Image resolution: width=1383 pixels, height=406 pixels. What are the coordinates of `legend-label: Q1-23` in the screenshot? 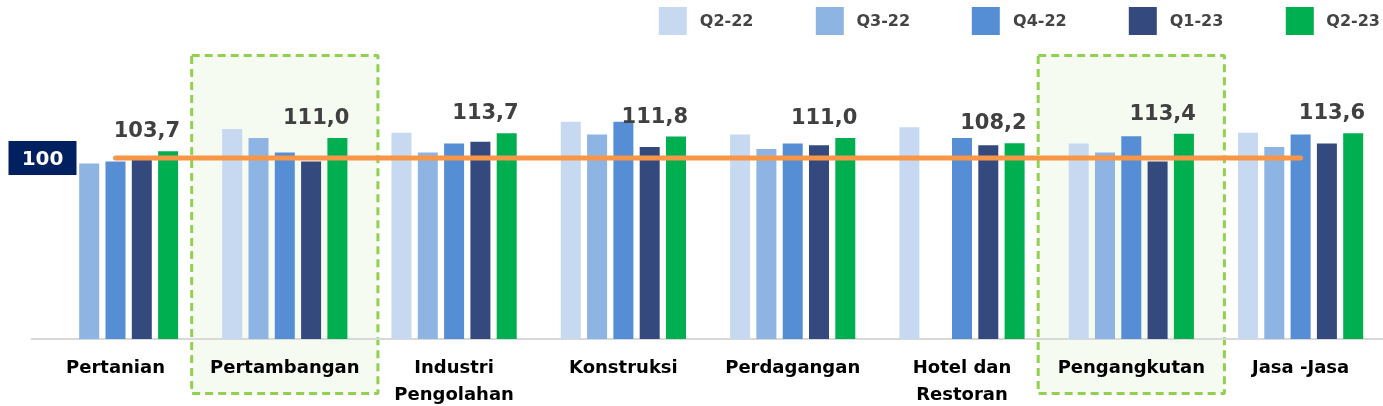 It's located at (1196, 20).